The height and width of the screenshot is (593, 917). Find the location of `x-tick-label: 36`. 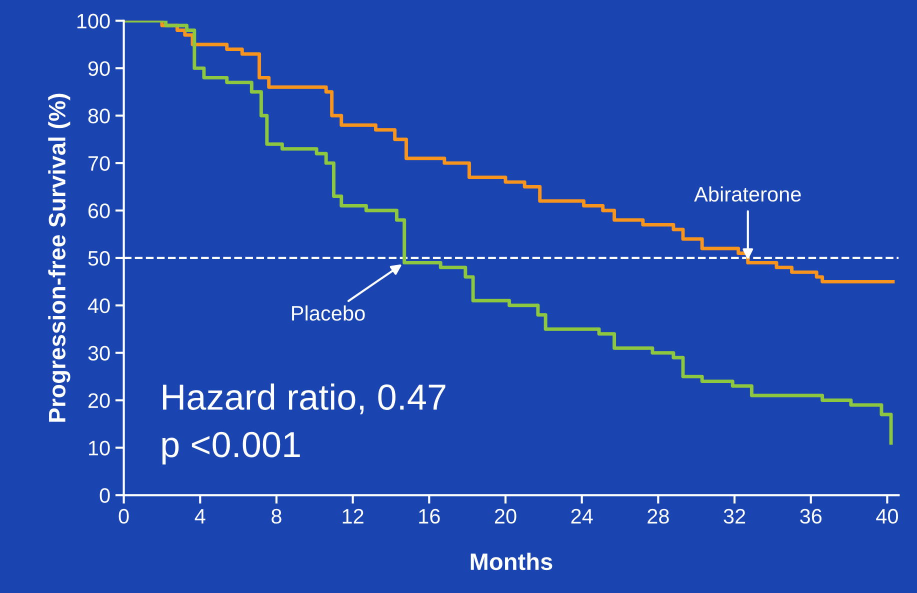

x-tick-label: 36 is located at coordinates (811, 516).